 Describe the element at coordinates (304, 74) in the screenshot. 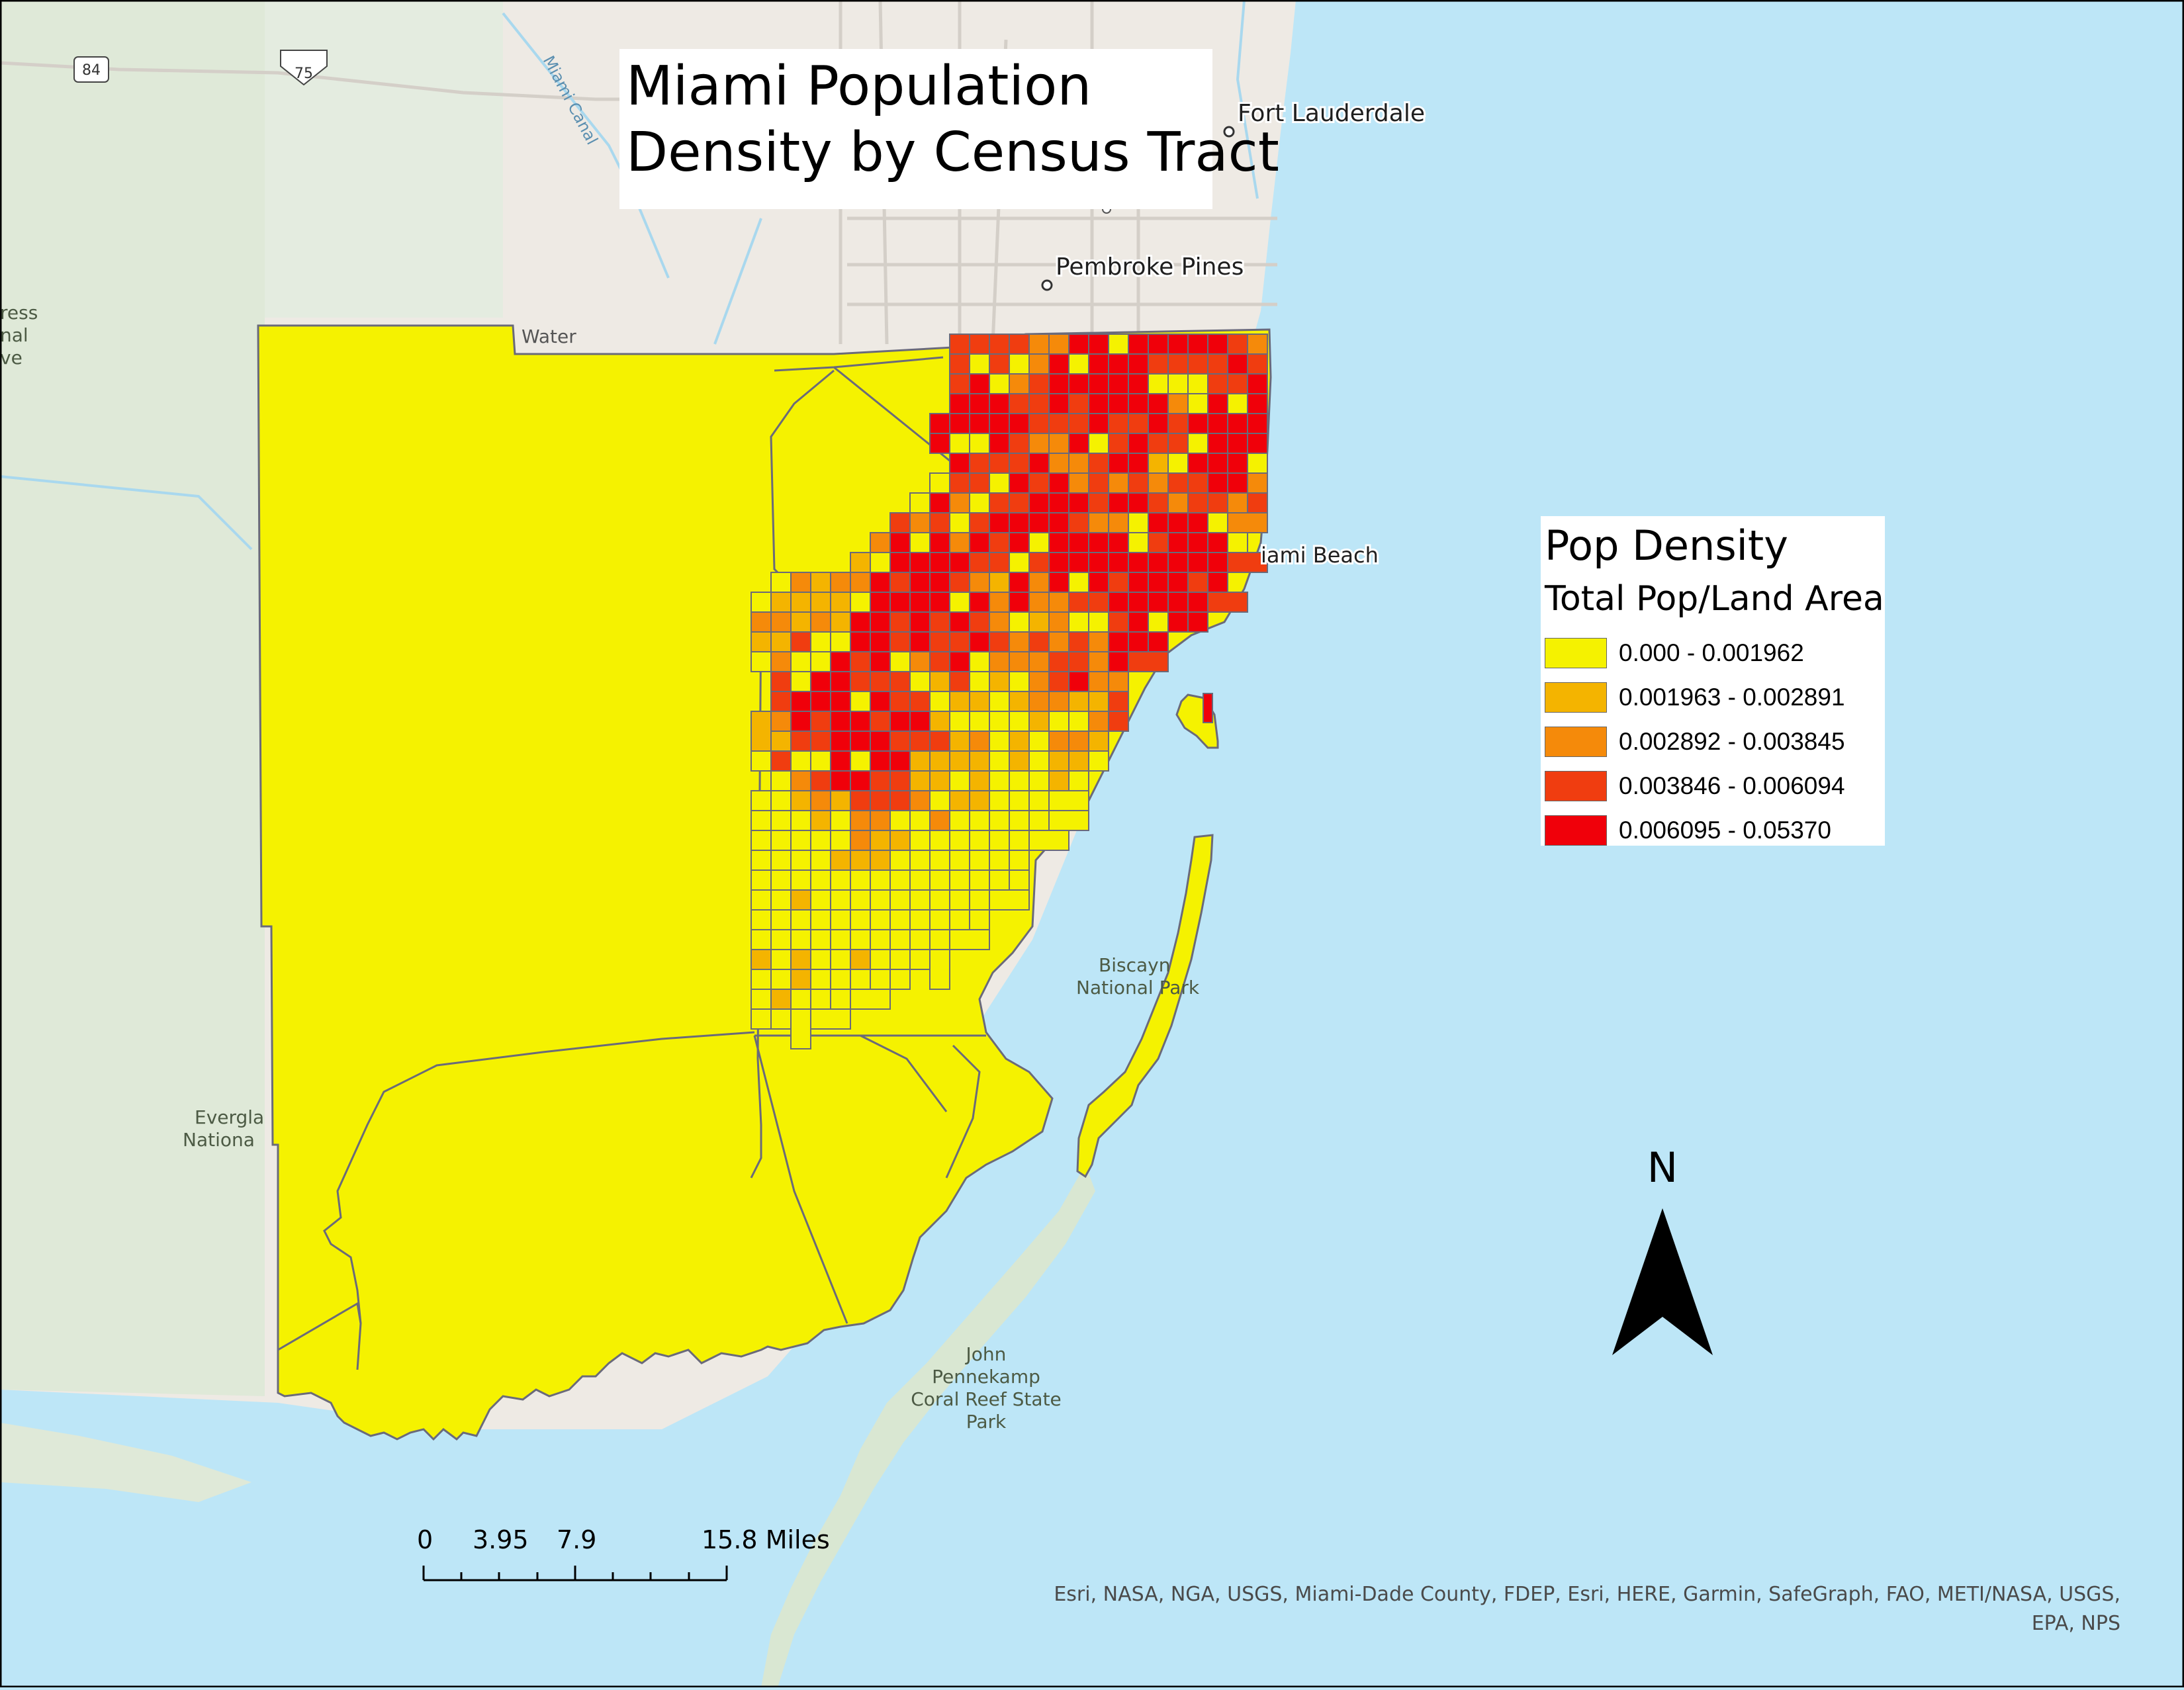

I see `interstate-75-label: 75` at that location.